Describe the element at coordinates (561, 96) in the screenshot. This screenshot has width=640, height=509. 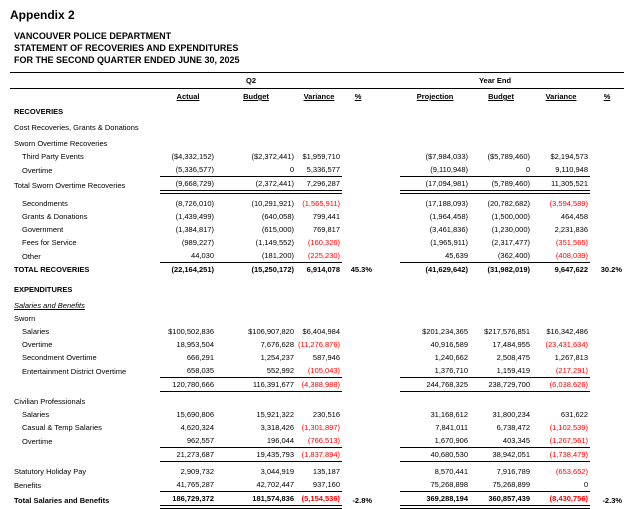
I see `header-variance: Variance` at that location.